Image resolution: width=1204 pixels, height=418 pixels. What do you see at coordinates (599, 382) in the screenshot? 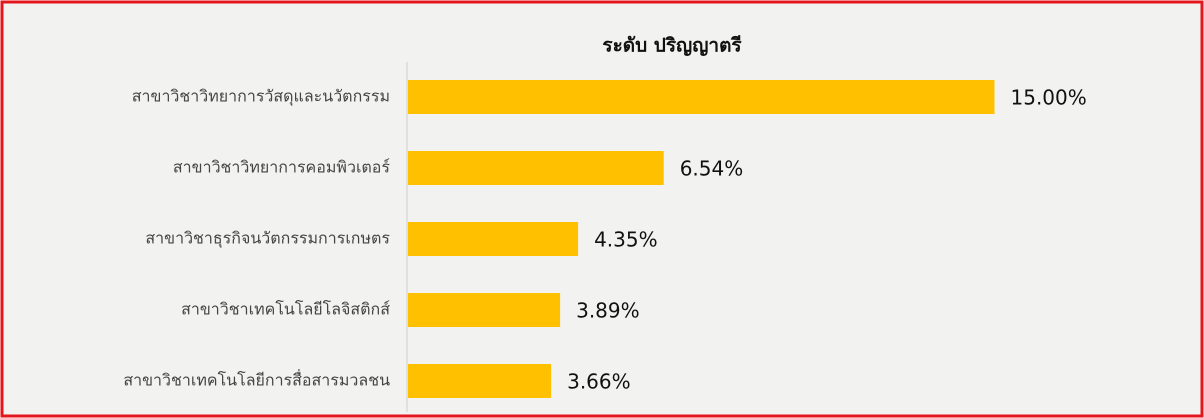
I see `value-label: 3.66%` at bounding box center [599, 382].